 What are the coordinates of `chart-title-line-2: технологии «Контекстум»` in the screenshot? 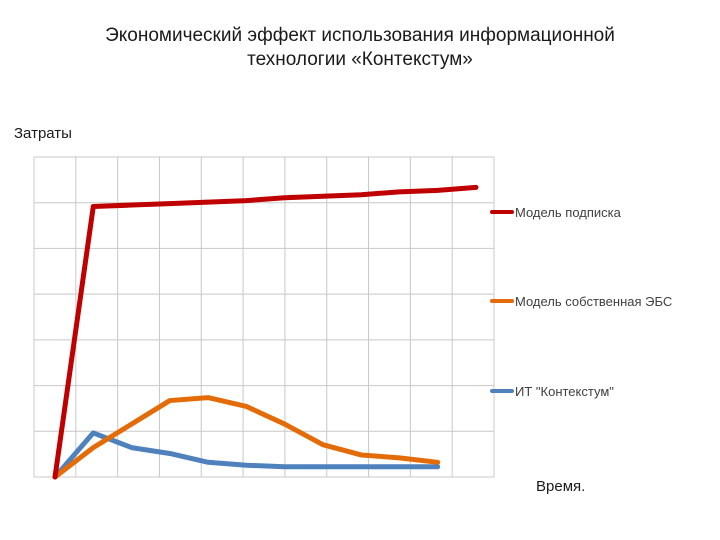 It's located at (360, 59).